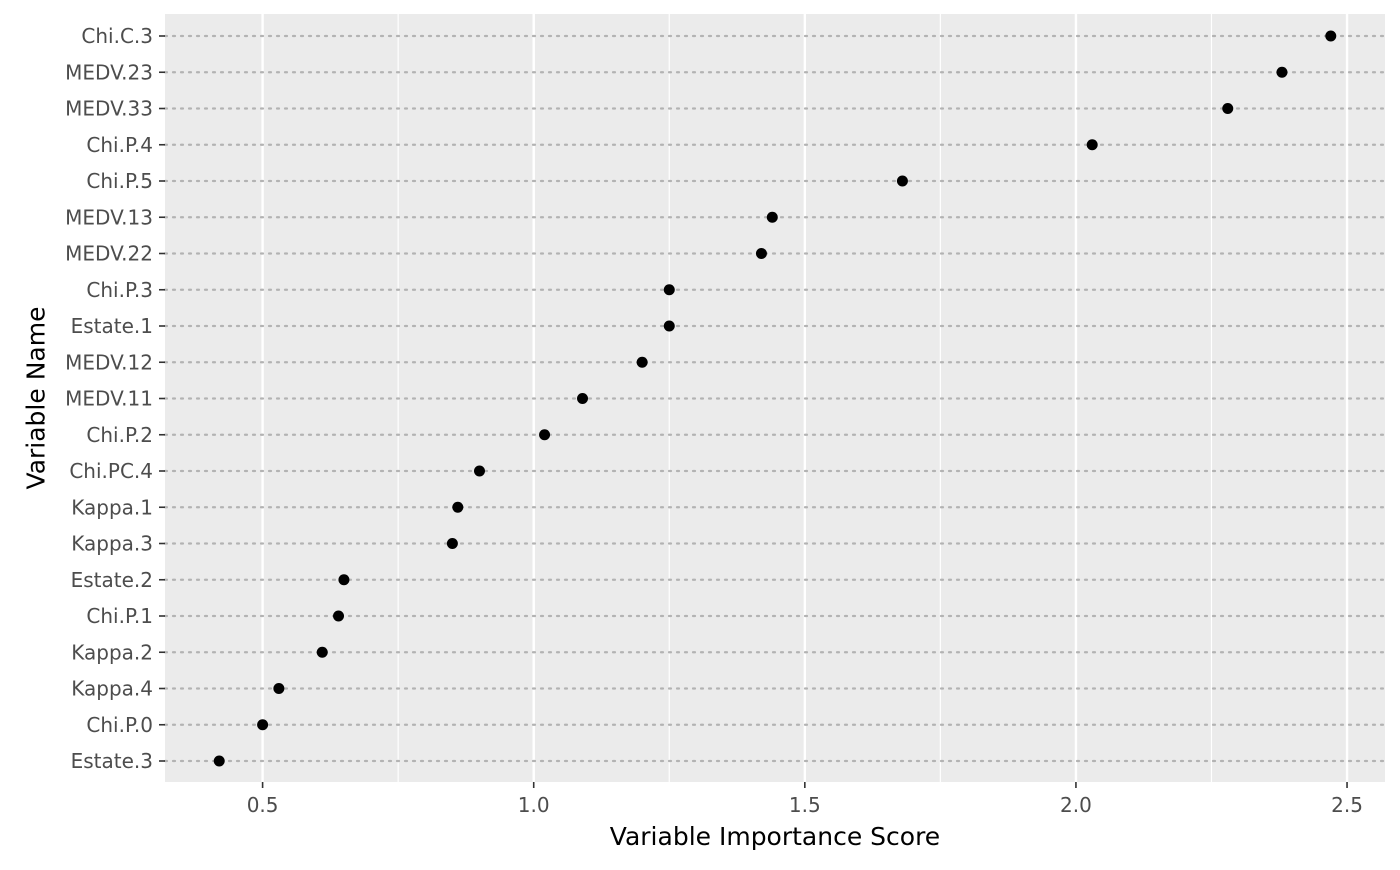 The width and height of the screenshot is (1400, 870). What do you see at coordinates (36, 398) in the screenshot?
I see `y-axis-title: Variable Name` at bounding box center [36, 398].